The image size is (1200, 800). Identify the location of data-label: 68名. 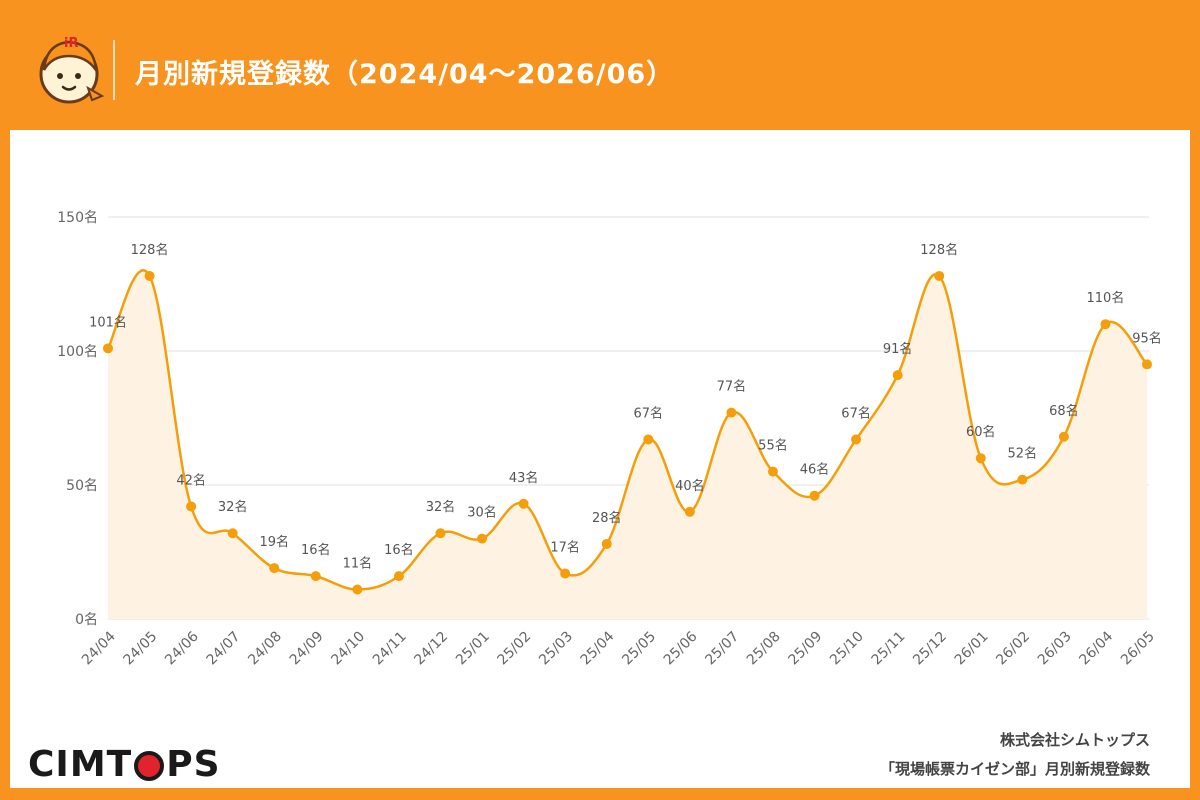
(1064, 411).